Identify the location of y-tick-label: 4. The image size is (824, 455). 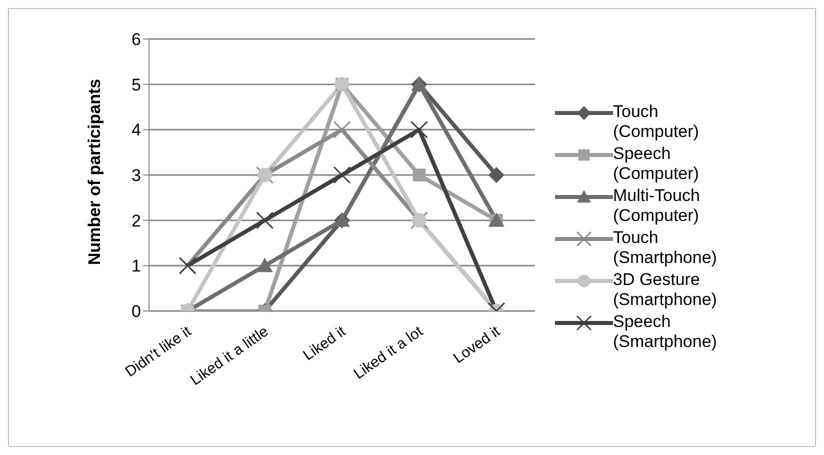
(136, 130).